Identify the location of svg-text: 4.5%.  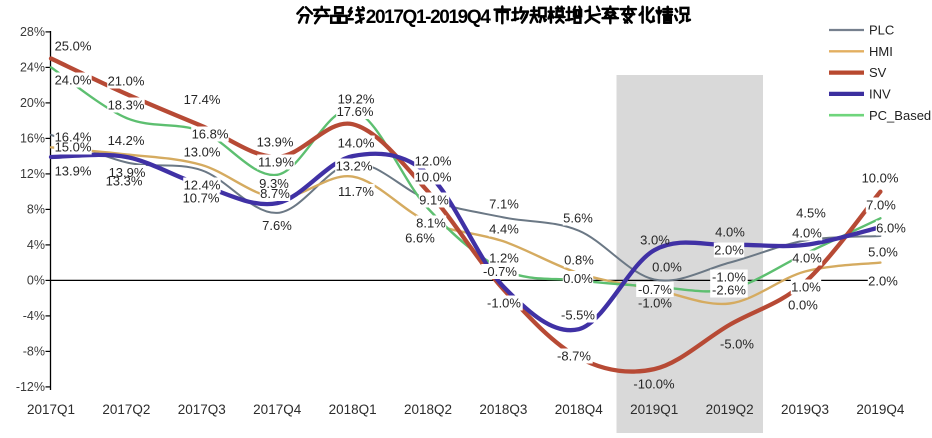
(811, 213).